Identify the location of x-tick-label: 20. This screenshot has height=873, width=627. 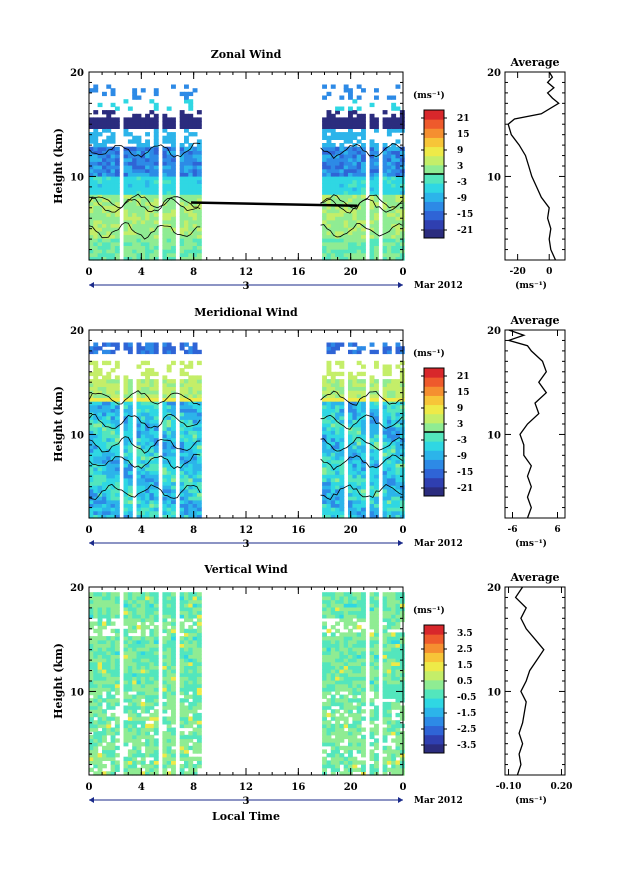
(351, 530).